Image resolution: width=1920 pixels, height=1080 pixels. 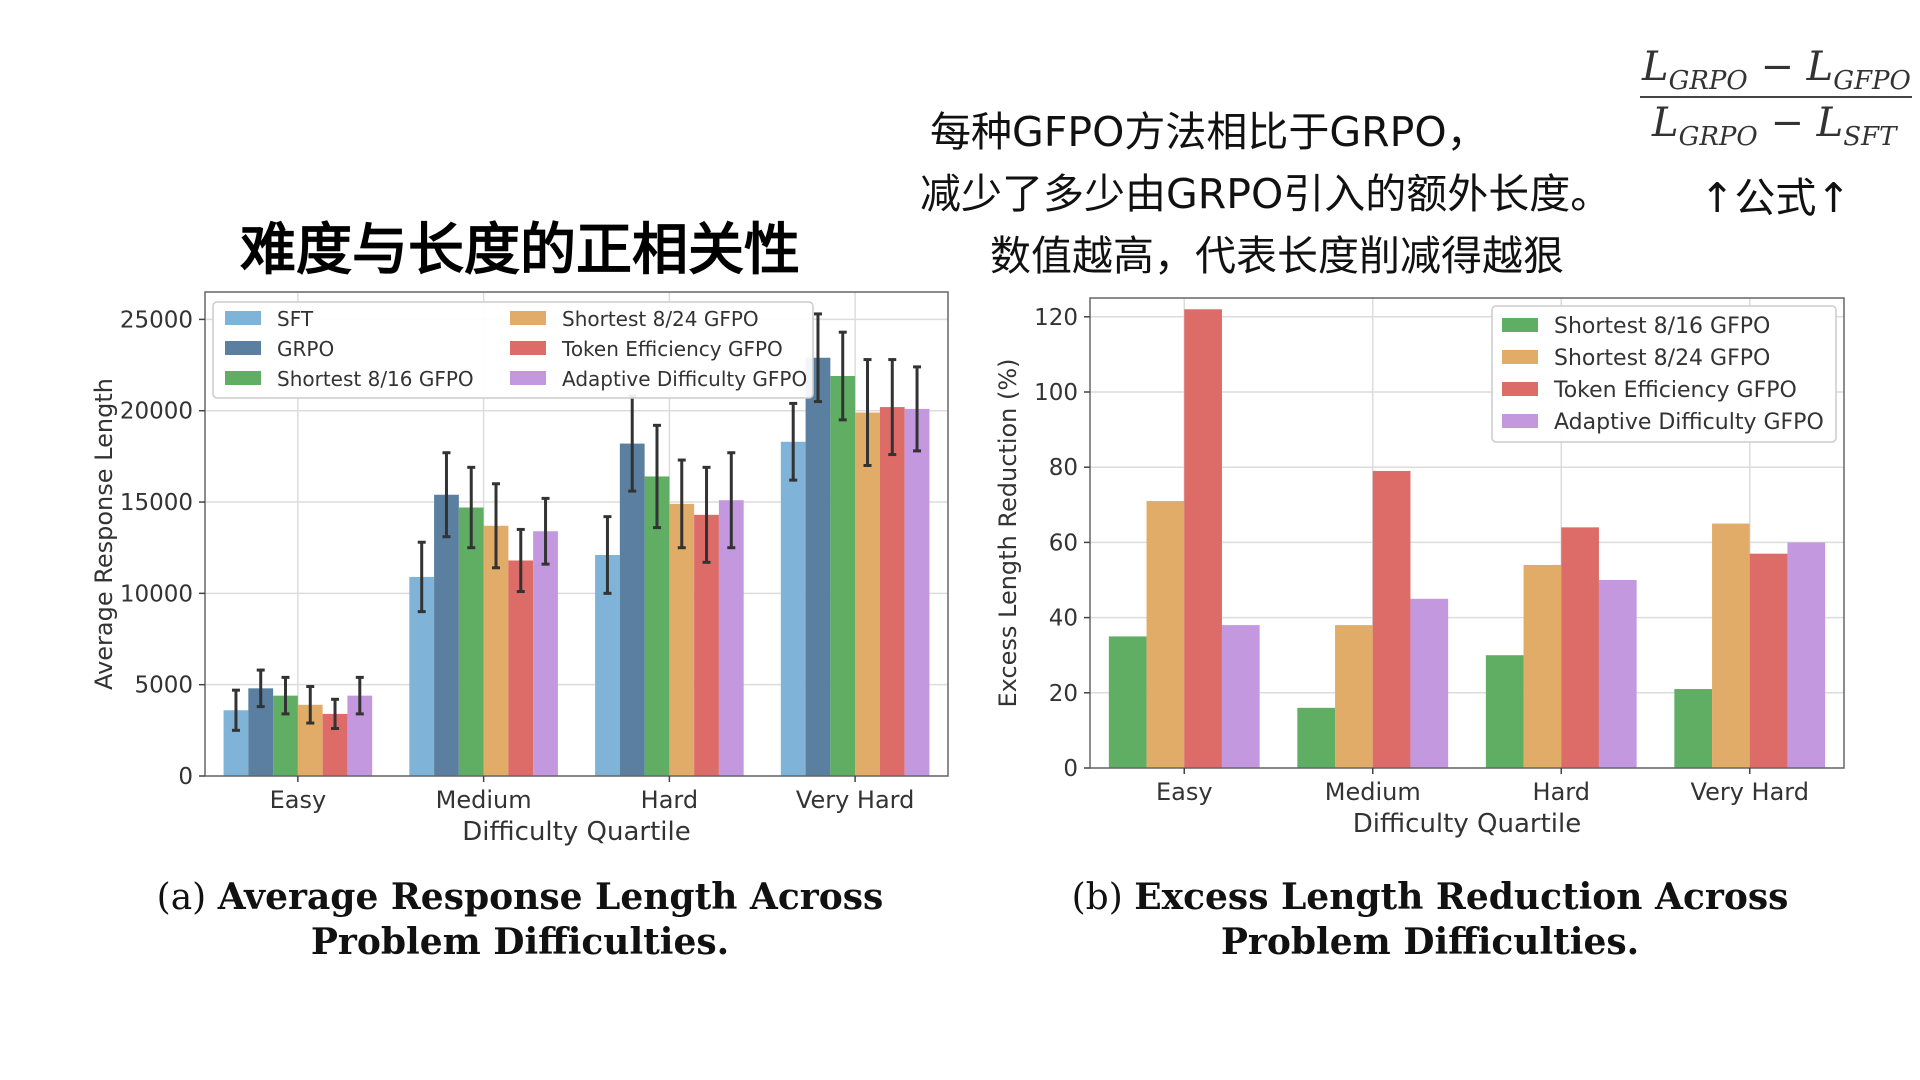 I want to click on y-axis-label: Average Response Length, so click(x=104, y=534).